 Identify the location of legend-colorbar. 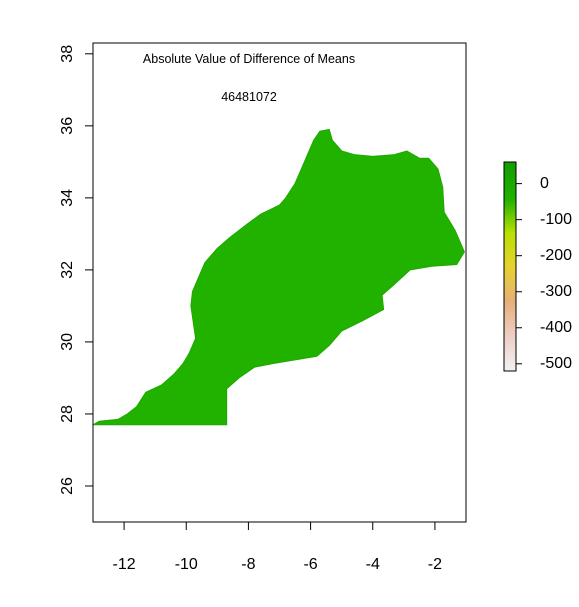
(510, 266).